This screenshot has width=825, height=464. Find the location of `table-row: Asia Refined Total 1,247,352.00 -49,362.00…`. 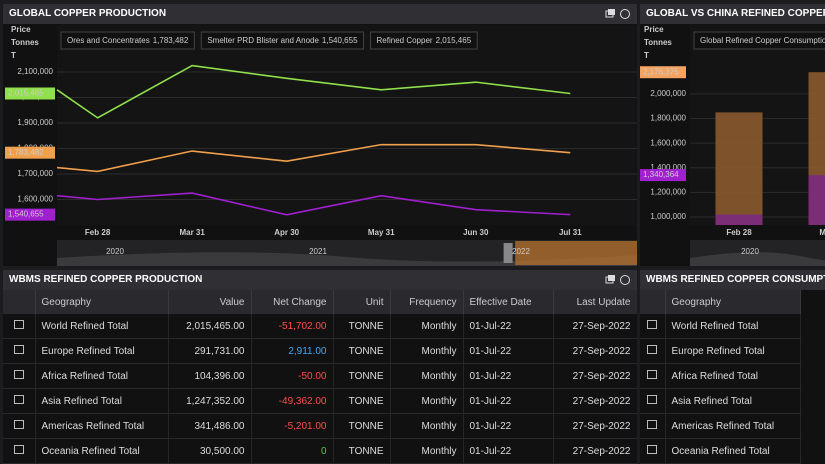

table-row: Asia Refined Total 1,247,352.00 -49,362.00… is located at coordinates (320, 401).